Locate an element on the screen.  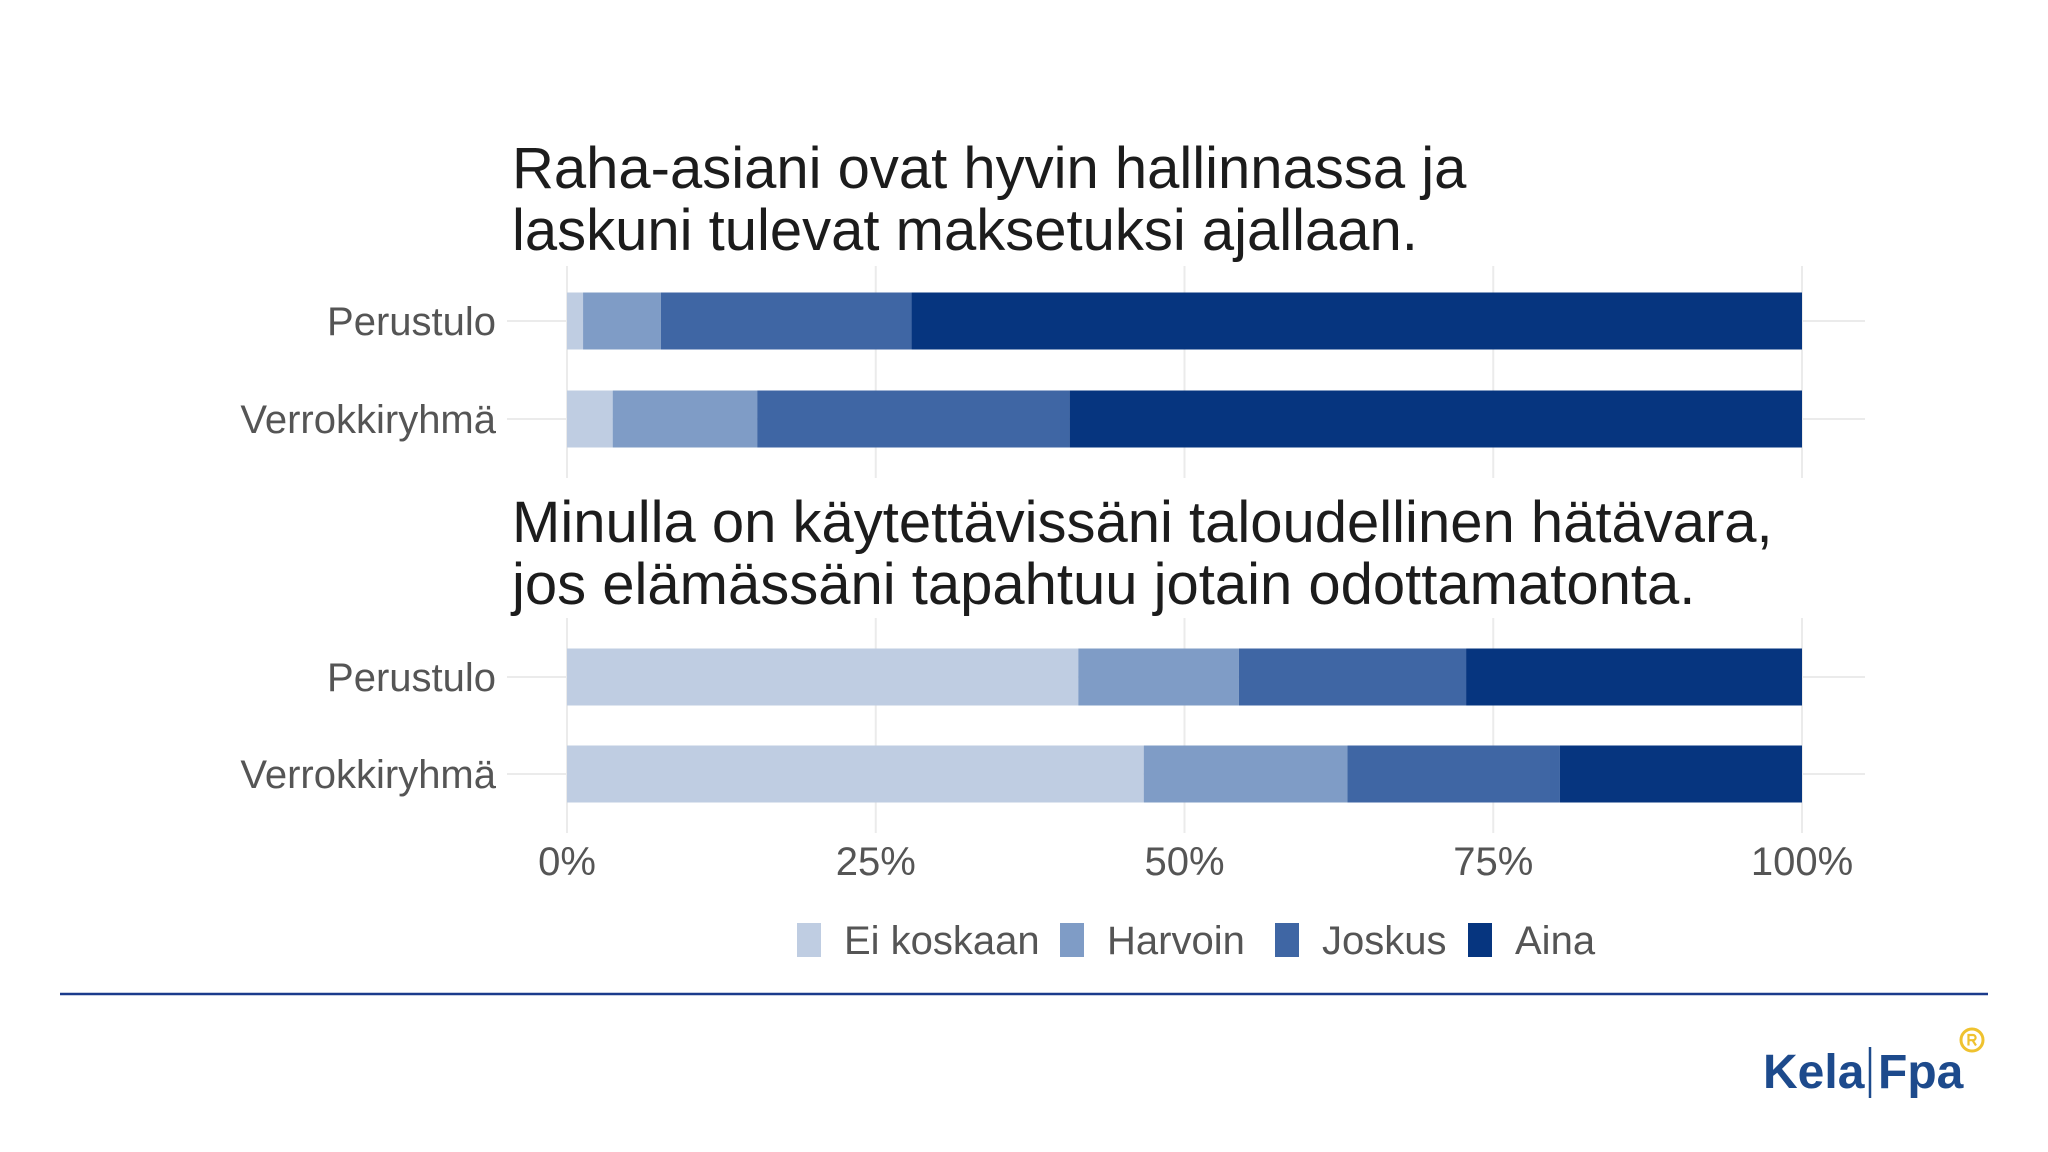
legend-item-aina: Aina is located at coordinates (1532, 941).